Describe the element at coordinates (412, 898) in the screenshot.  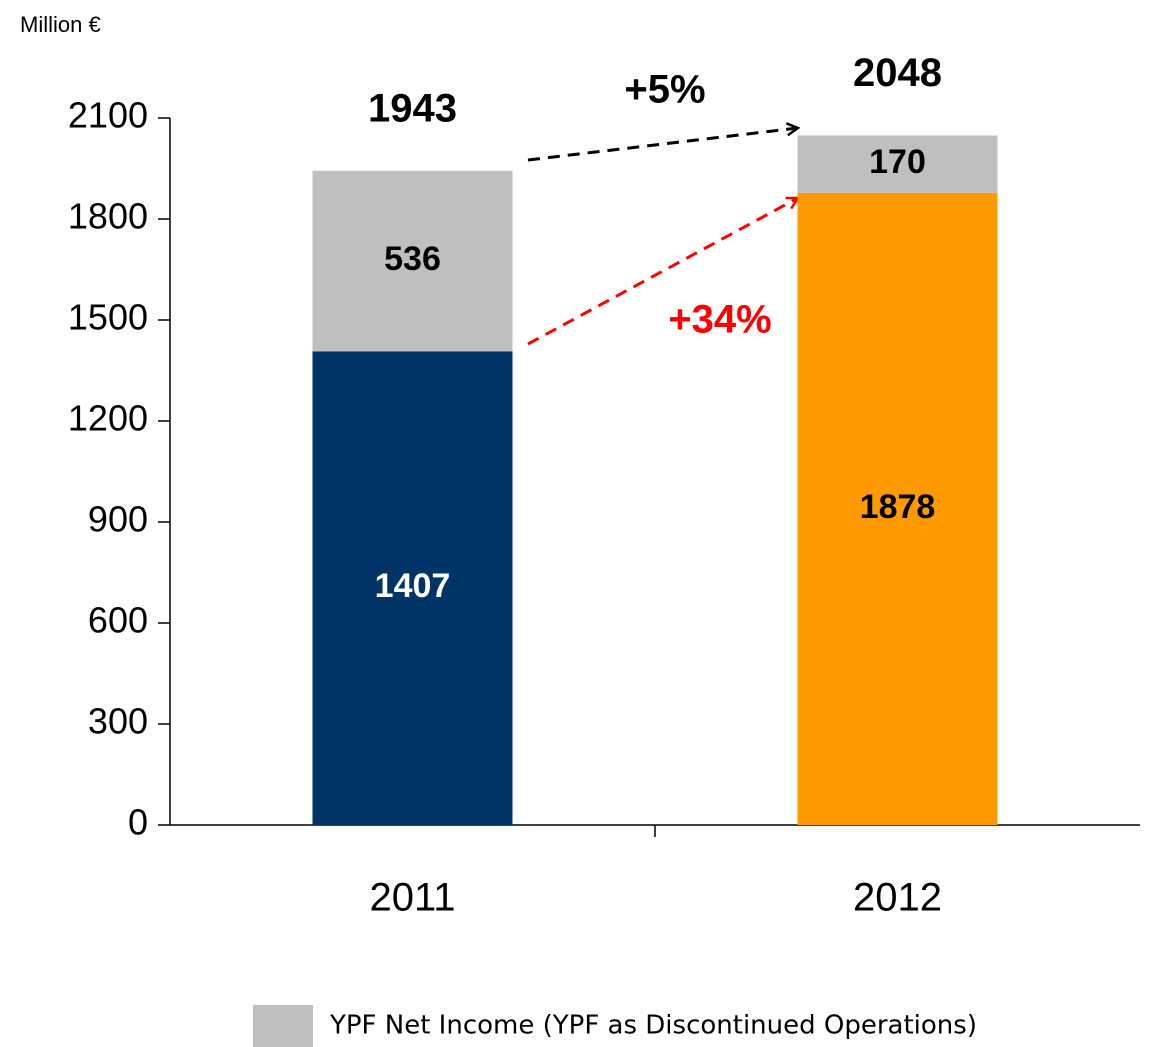
I see `x-tick-label: 2011` at that location.